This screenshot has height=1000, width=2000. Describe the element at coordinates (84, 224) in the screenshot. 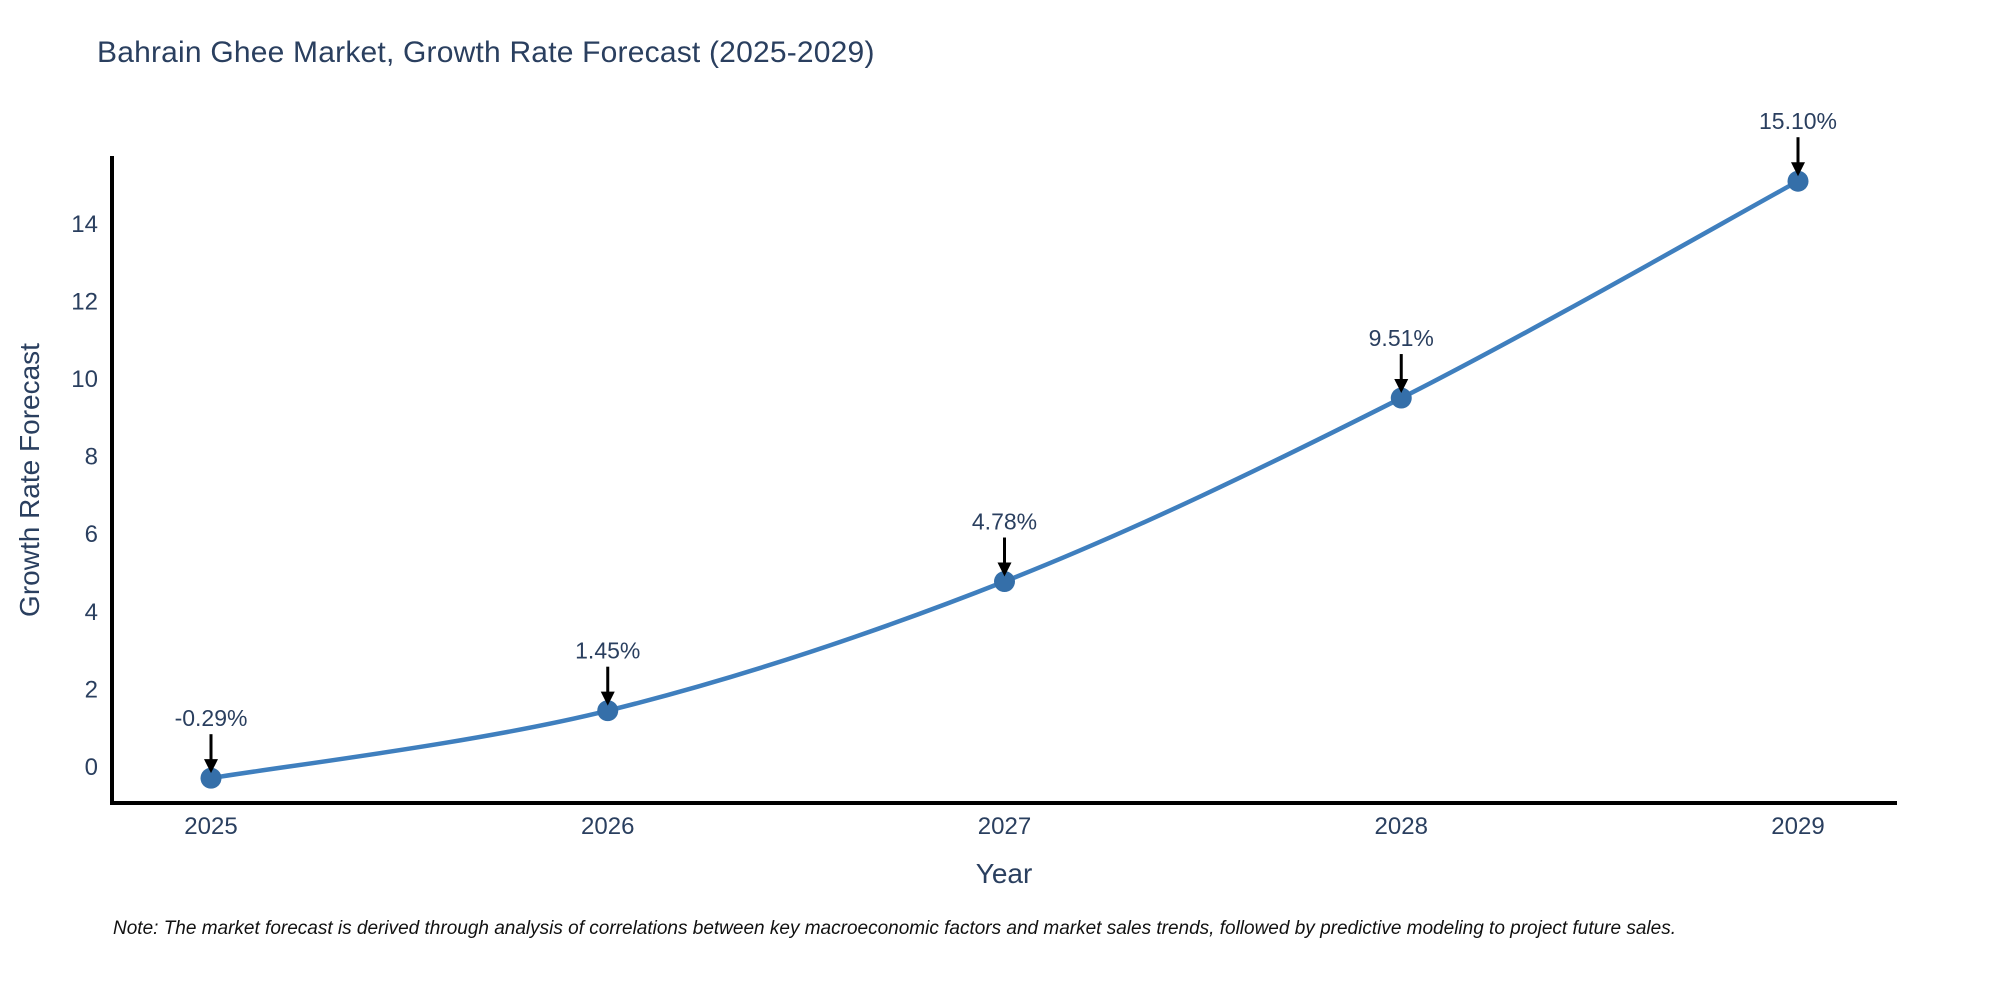

I see `y-tick-label: 14` at that location.